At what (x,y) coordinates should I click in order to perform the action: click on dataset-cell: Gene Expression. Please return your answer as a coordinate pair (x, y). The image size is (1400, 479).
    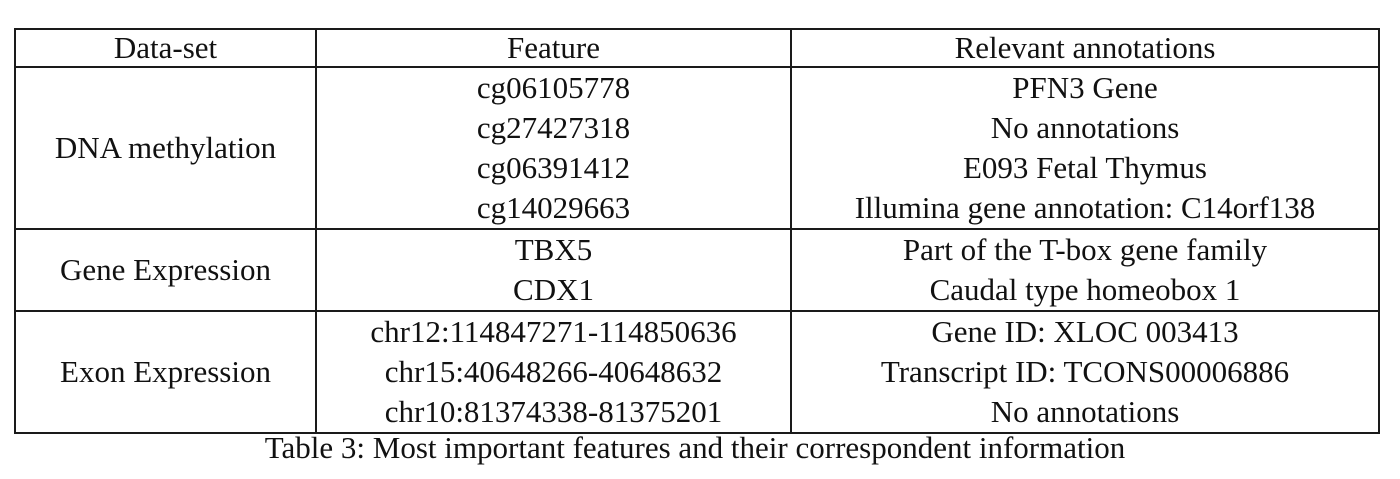
    Looking at the image, I should click on (165, 270).